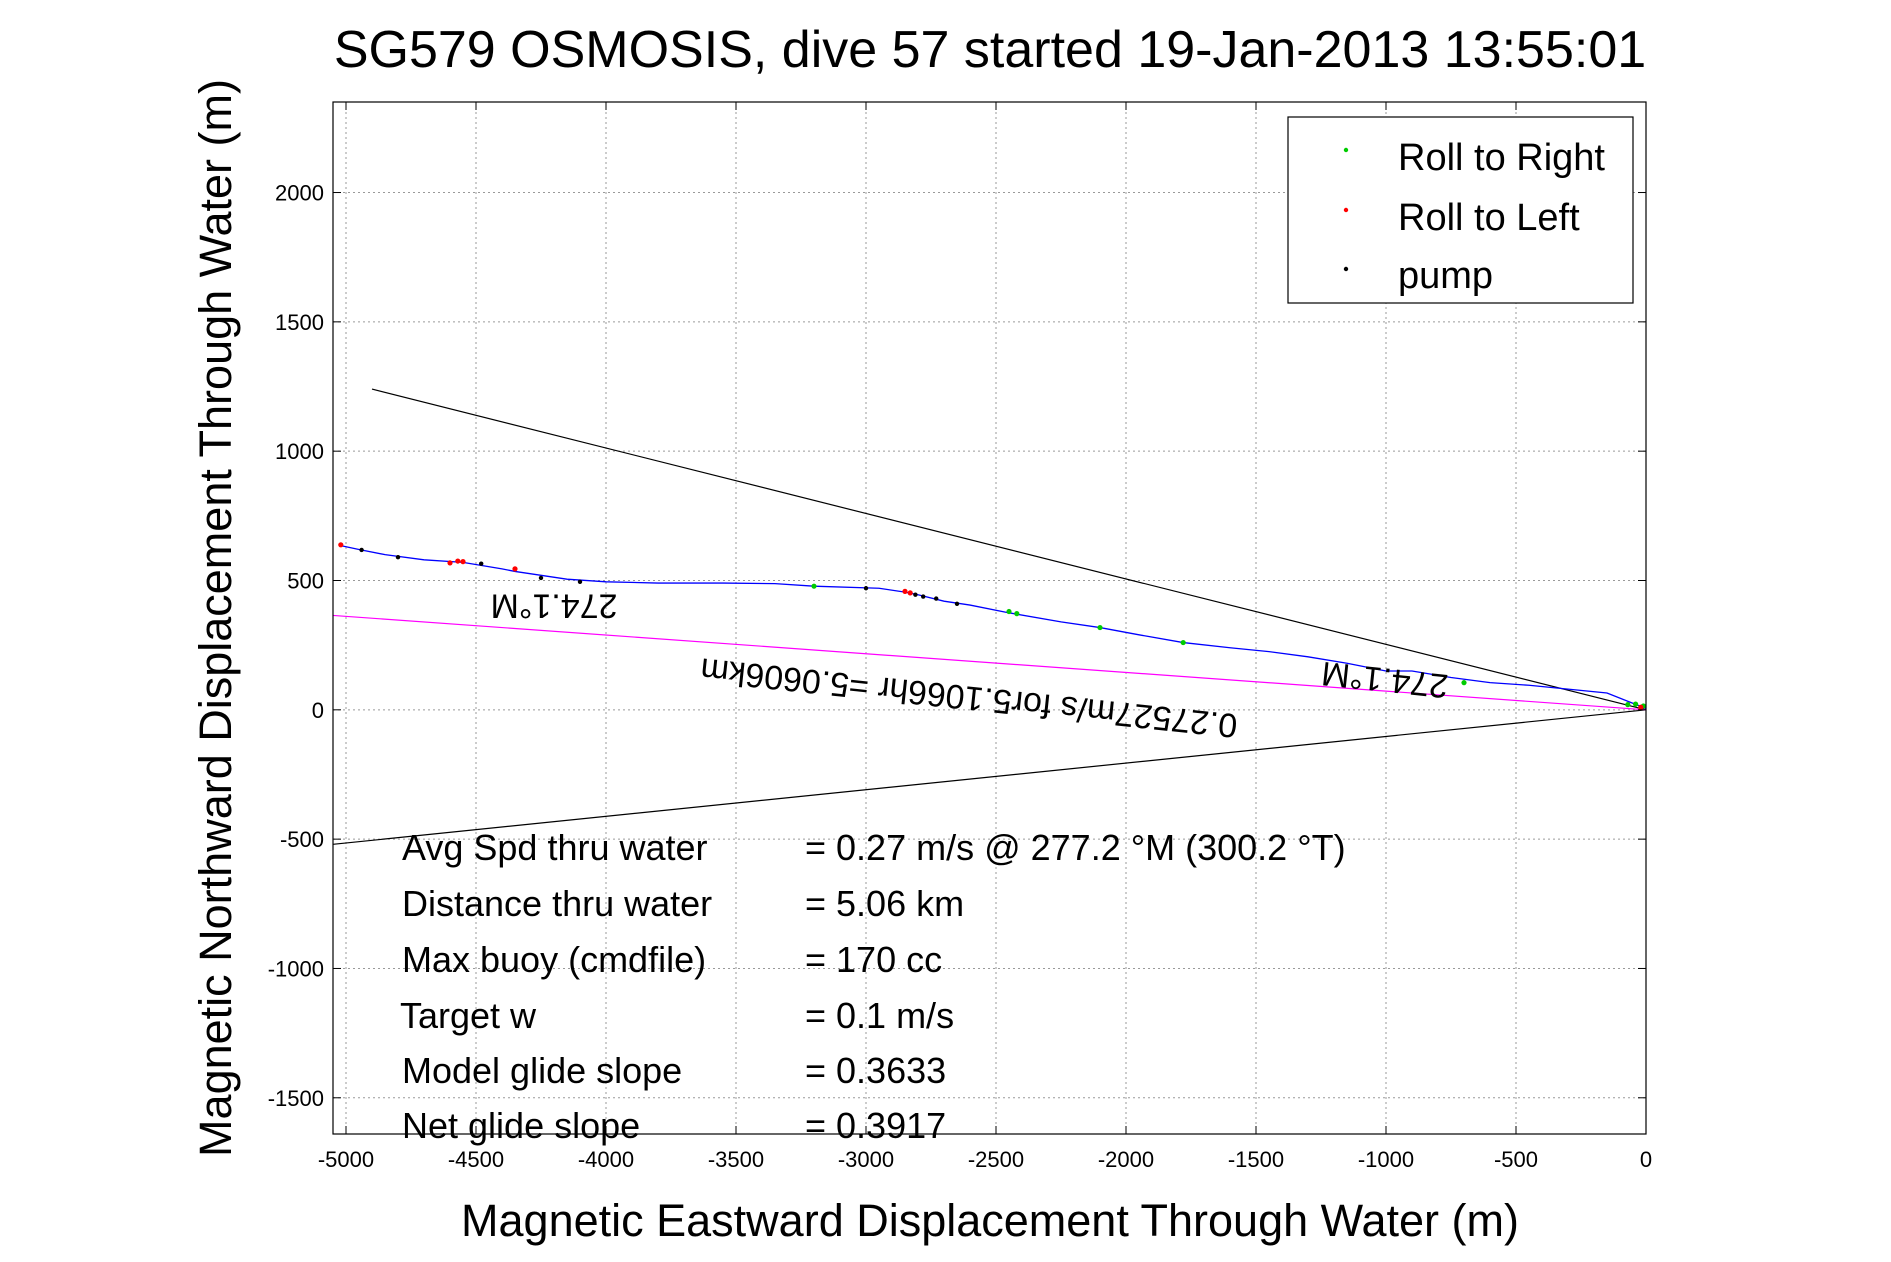 The height and width of the screenshot is (1262, 1891). What do you see at coordinates (346, 1159) in the screenshot?
I see `x-tick-label: -5000` at bounding box center [346, 1159].